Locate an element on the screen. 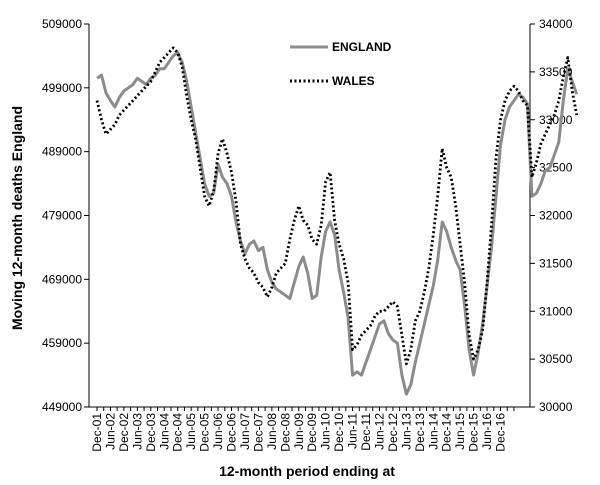 The width and height of the screenshot is (600, 485). y-axis-title: Moving 12-month deaths England is located at coordinates (17, 218).